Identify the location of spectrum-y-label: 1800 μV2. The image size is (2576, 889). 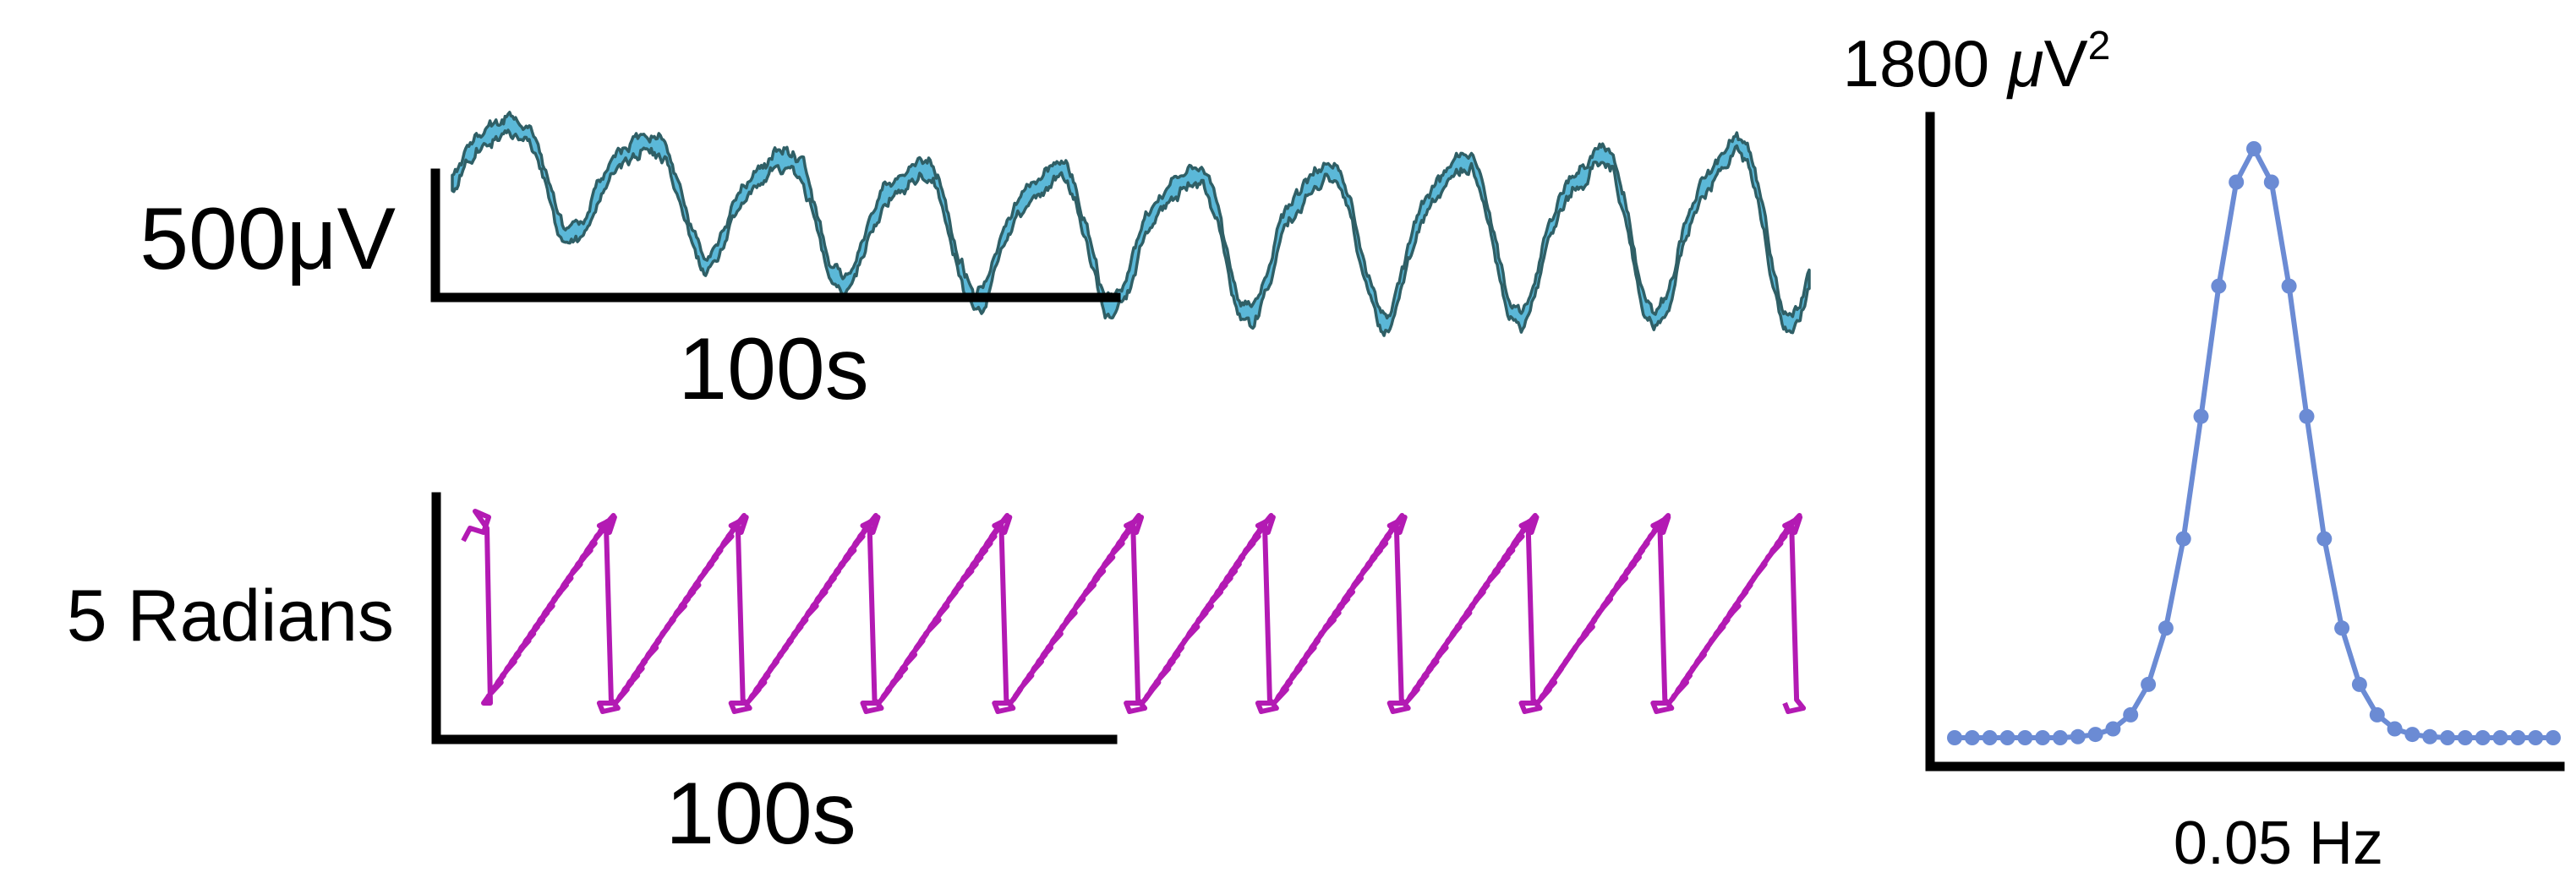
(1977, 63).